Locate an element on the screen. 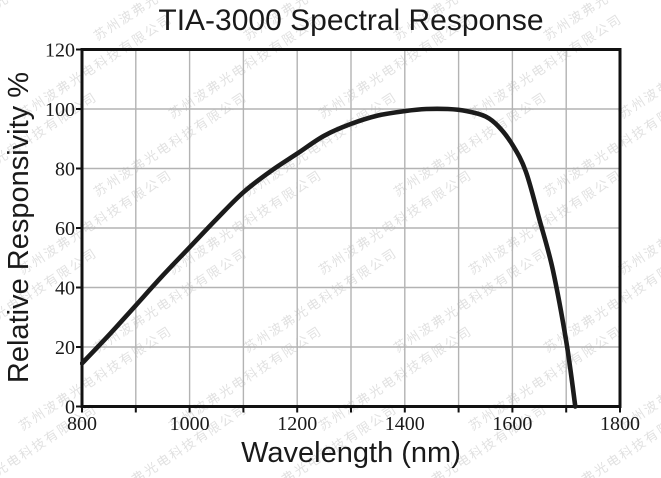 The height and width of the screenshot is (478, 661). y-axis-title-text: Relative Responsivity % is located at coordinates (18, 228).